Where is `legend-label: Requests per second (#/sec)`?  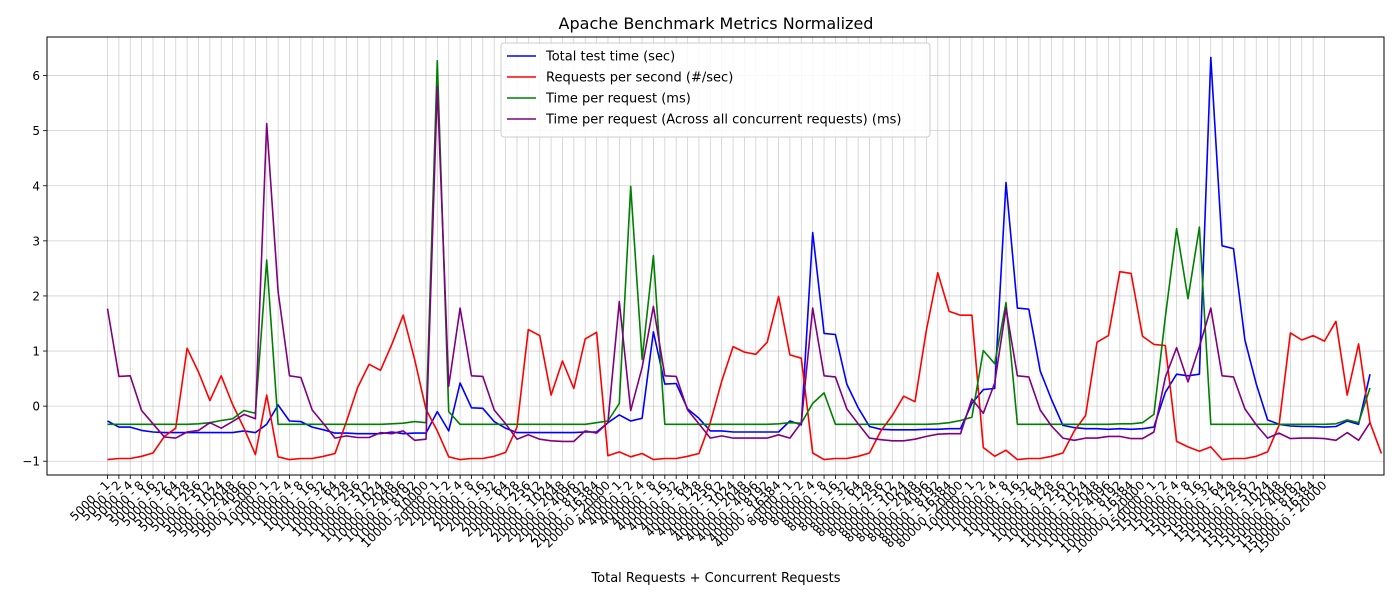
legend-label: Requests per second (#/sec) is located at coordinates (639, 78).